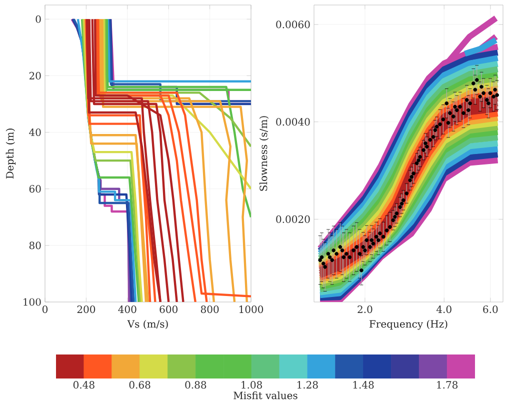  What do you see at coordinates (307, 385) in the screenshot?
I see `color-bar-label: 1.28` at bounding box center [307, 385].